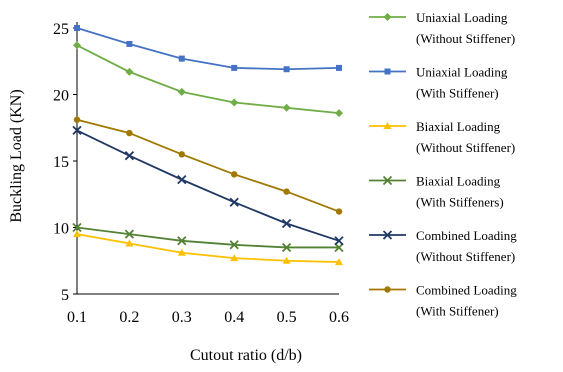 The image size is (563, 372). Describe the element at coordinates (65, 295) in the screenshot. I see `y-tick-label: 5` at that location.